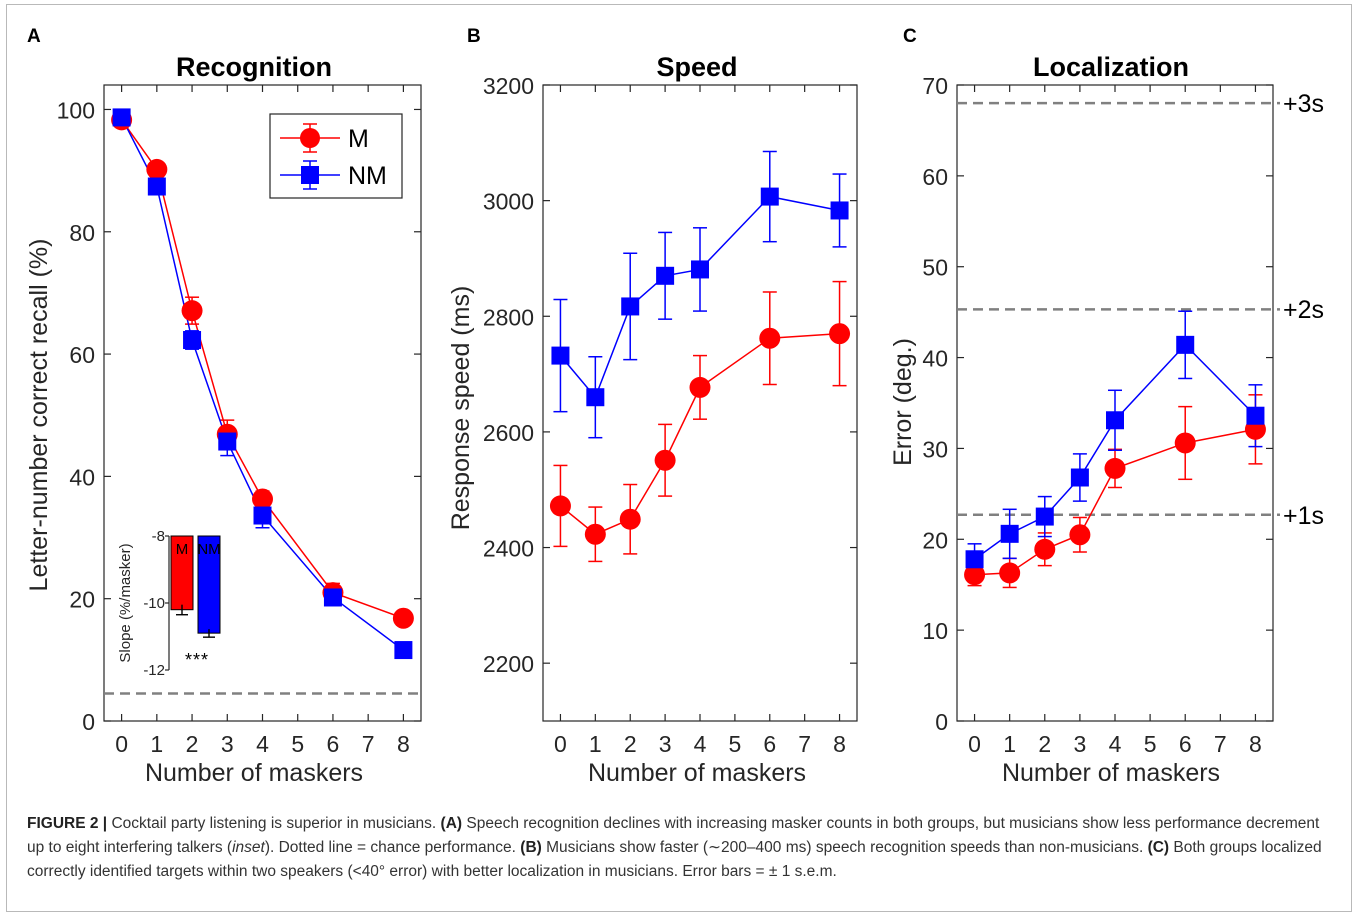 The width and height of the screenshot is (1358, 922). What do you see at coordinates (1255, 744) in the screenshot?
I see `x-tick-label-c: 8` at bounding box center [1255, 744].